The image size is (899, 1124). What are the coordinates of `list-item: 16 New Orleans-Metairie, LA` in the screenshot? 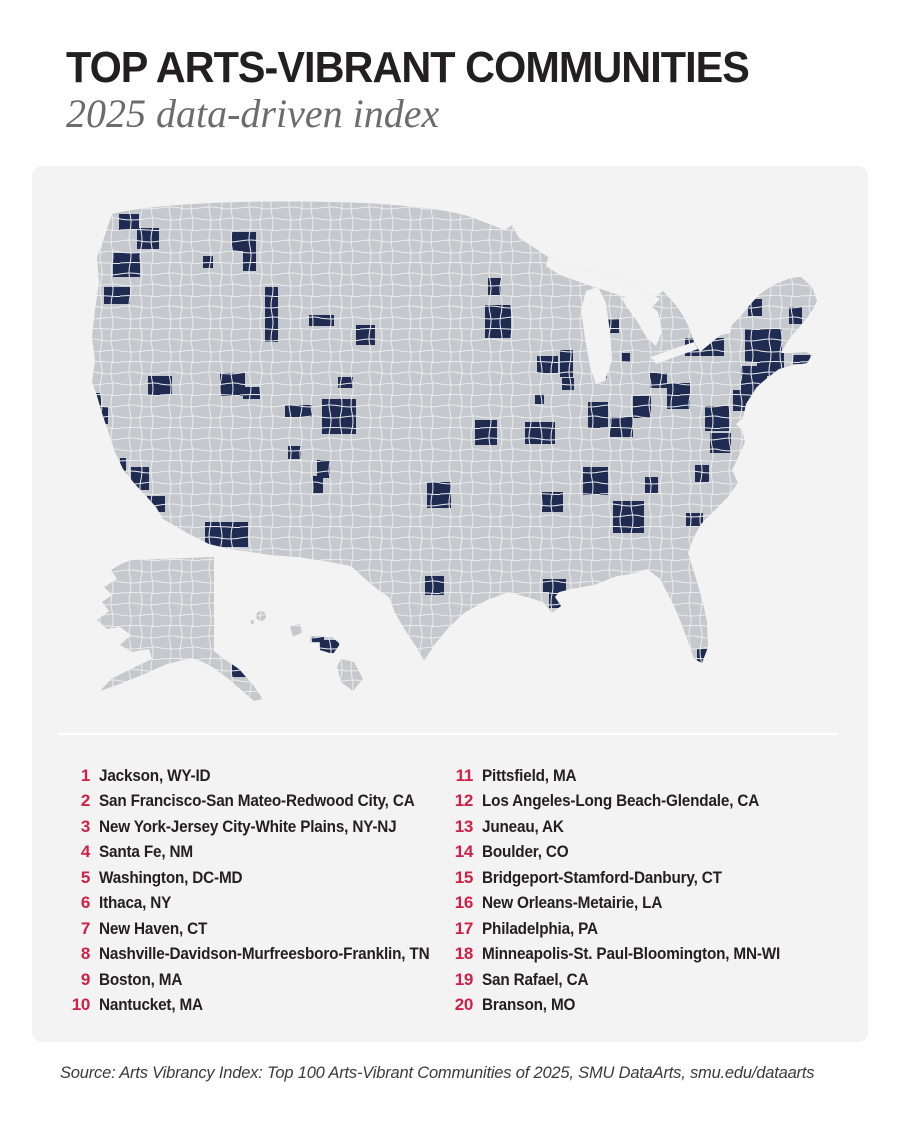 It's located at (632, 904).